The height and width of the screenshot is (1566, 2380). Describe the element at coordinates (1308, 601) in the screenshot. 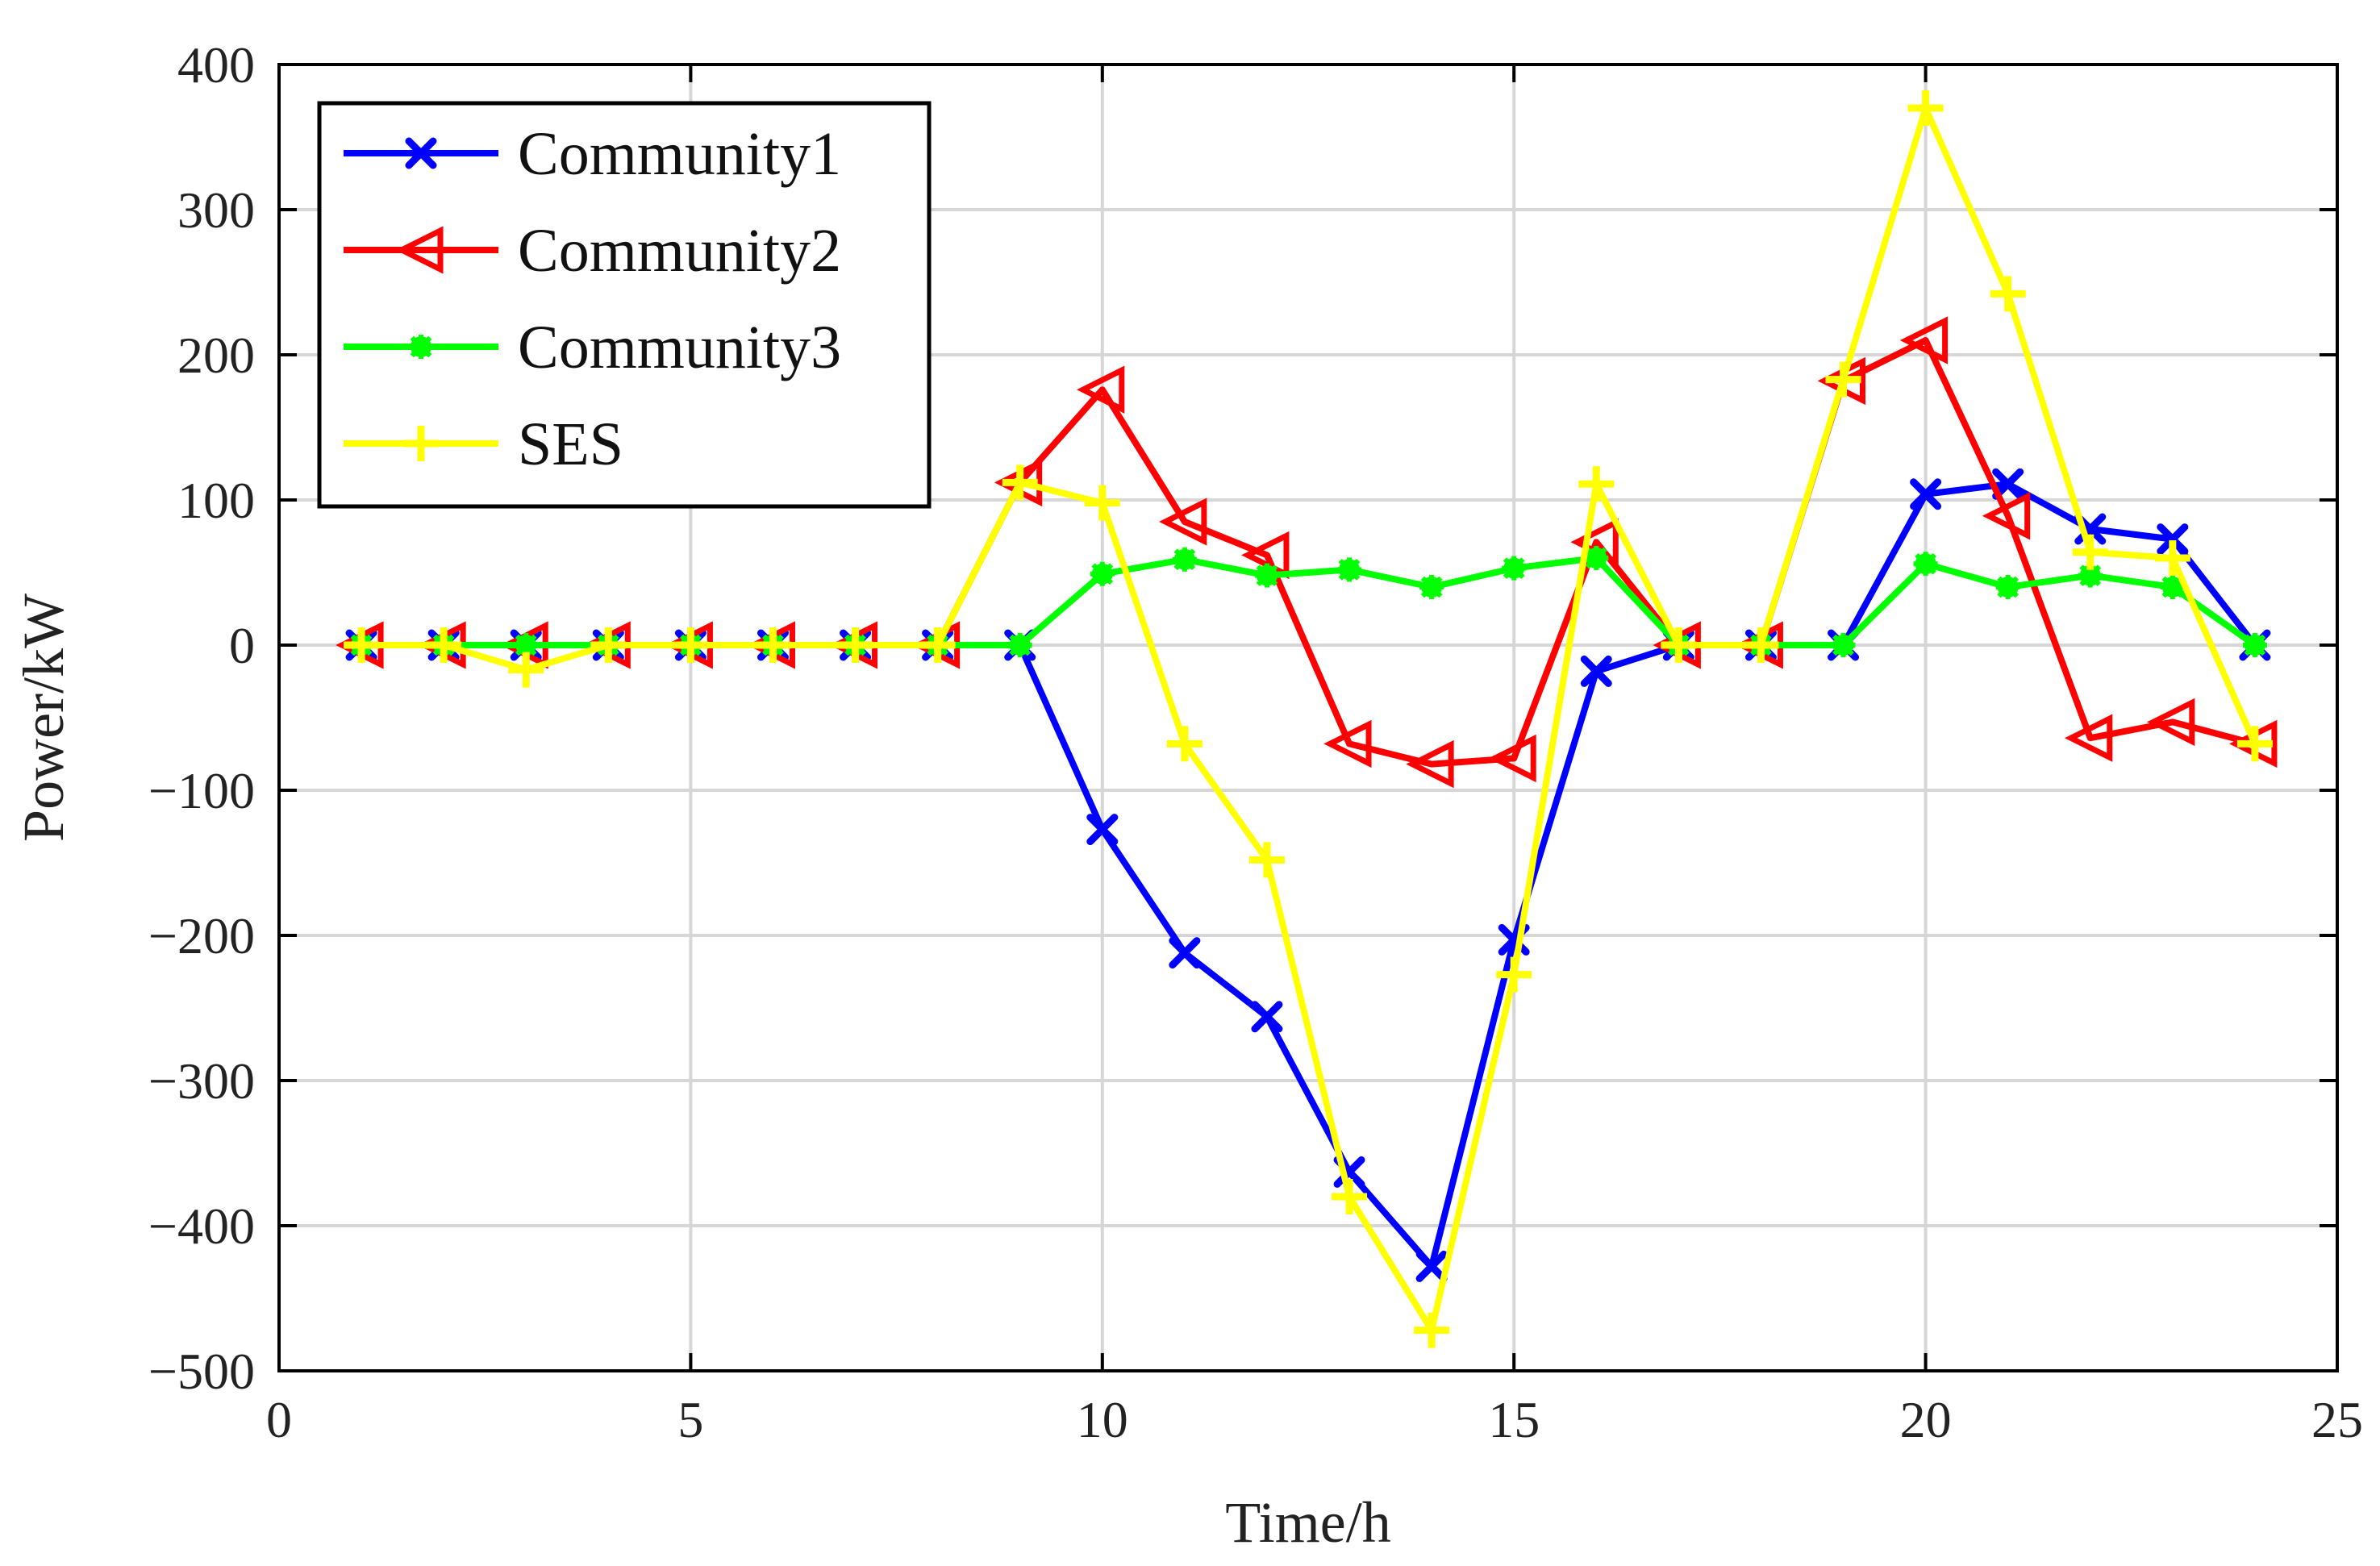

I see `series-community3` at that location.